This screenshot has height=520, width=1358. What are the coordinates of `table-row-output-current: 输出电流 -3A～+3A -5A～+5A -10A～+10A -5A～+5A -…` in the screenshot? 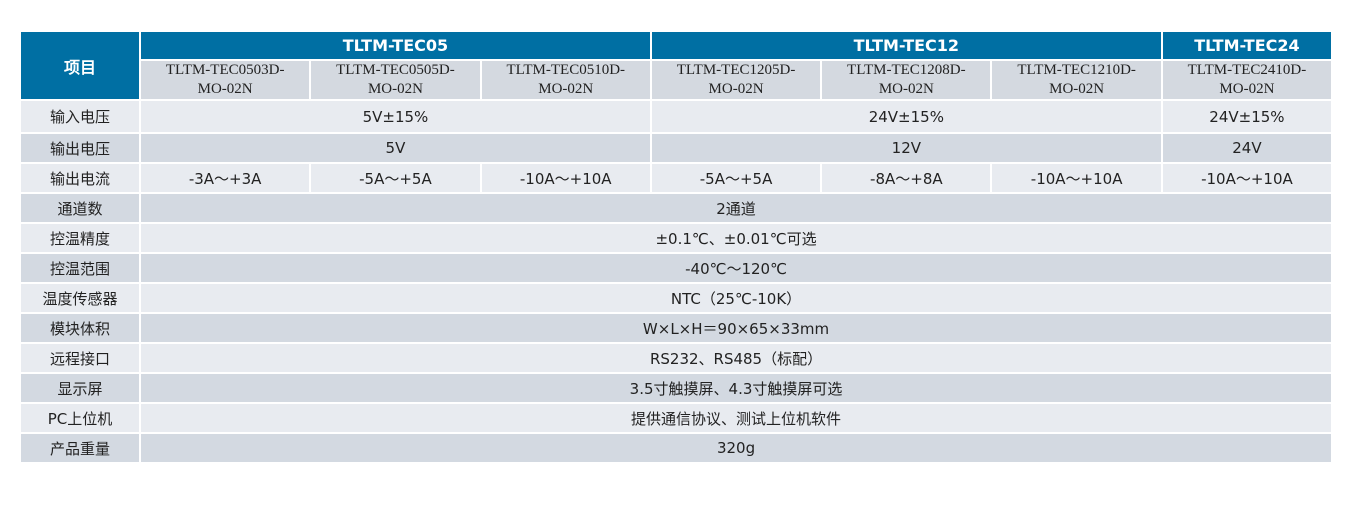 It's located at (676, 178).